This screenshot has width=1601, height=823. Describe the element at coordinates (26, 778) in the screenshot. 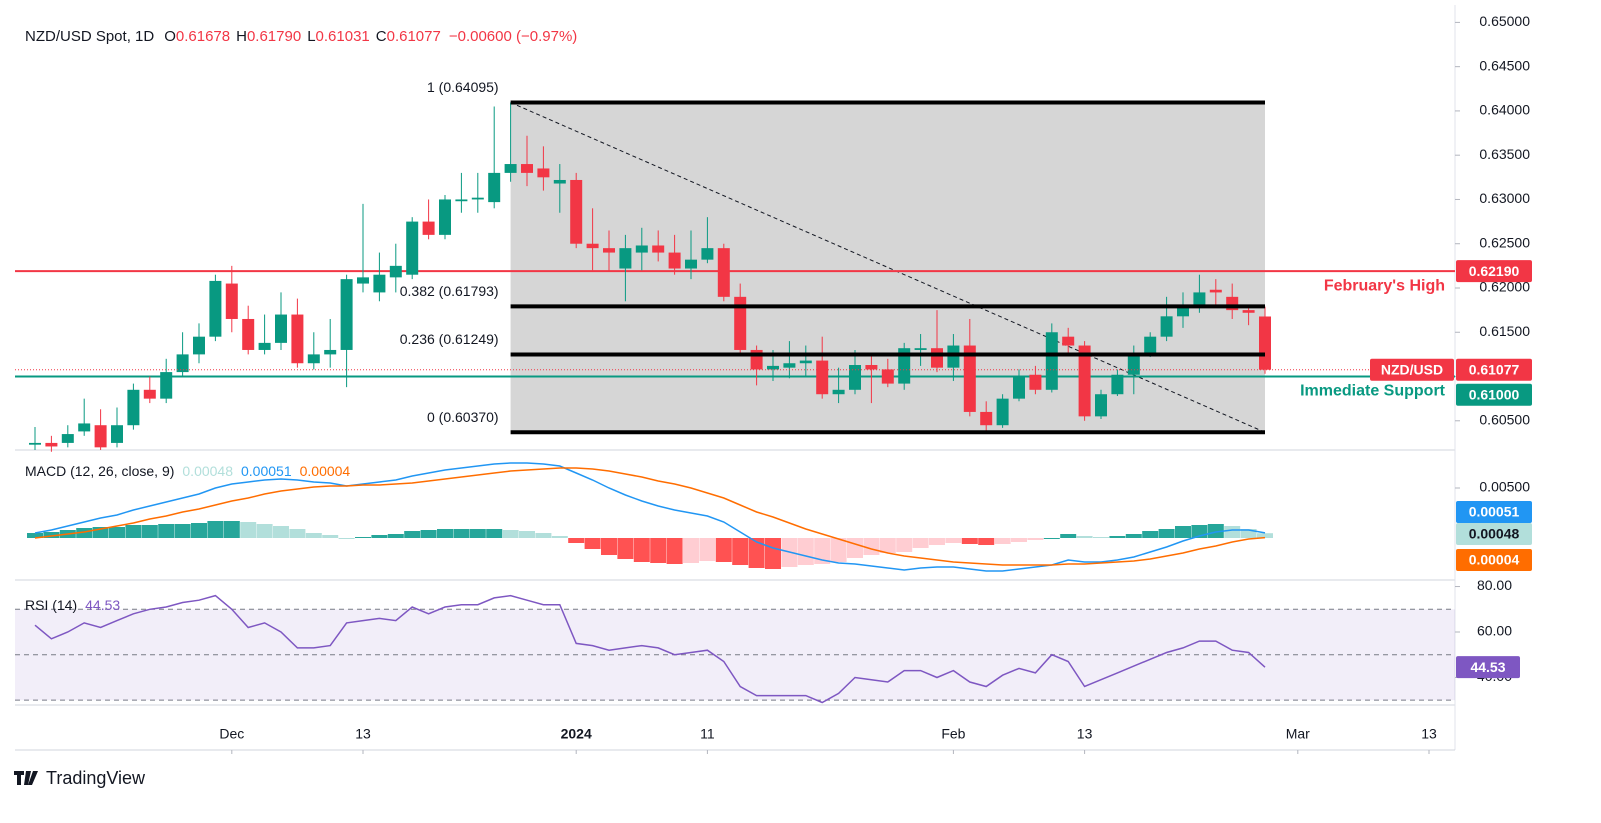

I see `logo-icon` at that location.